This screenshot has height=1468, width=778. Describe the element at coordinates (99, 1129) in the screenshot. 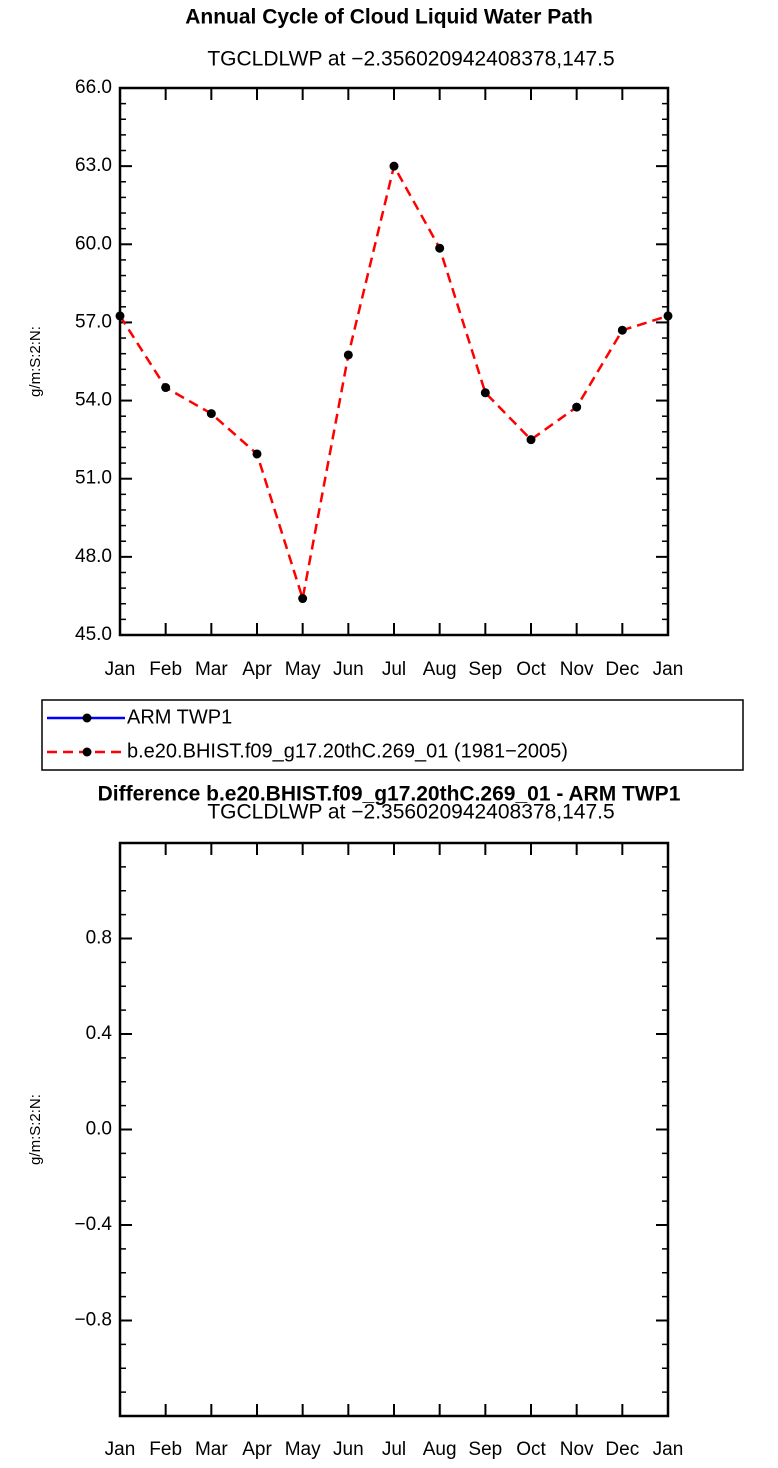

I see `y-tick-label: 0.0` at that location.